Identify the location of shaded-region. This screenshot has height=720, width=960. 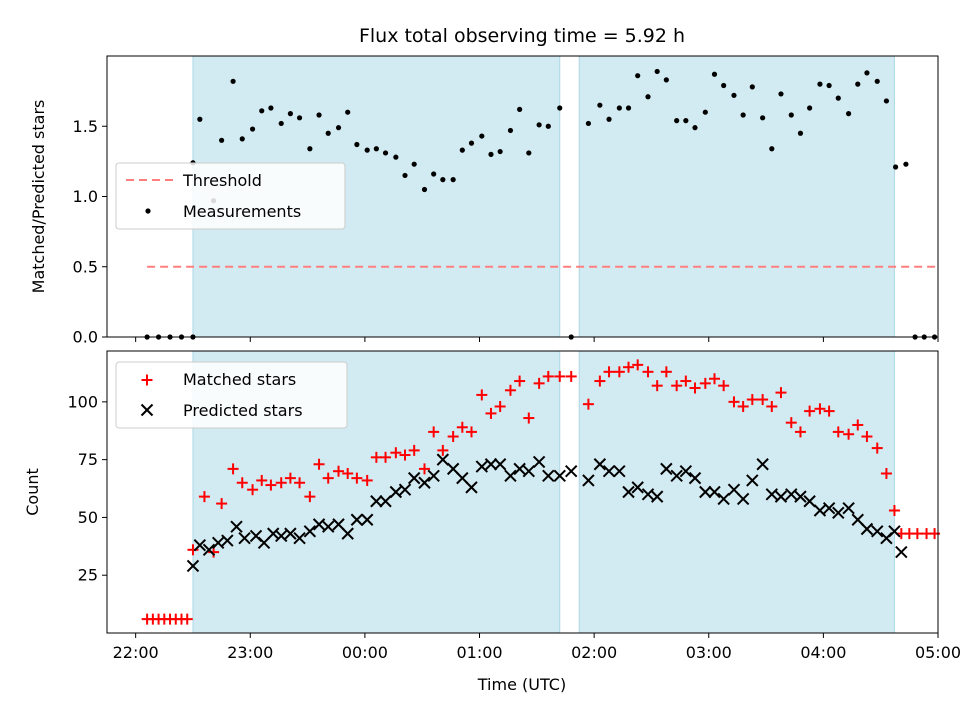
(736, 196).